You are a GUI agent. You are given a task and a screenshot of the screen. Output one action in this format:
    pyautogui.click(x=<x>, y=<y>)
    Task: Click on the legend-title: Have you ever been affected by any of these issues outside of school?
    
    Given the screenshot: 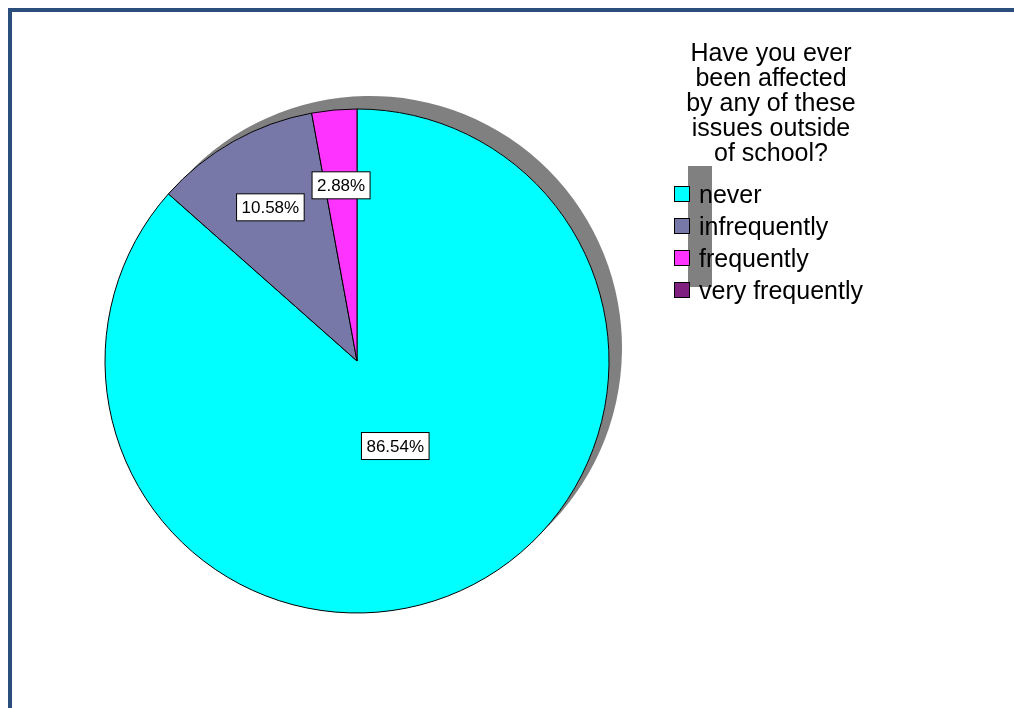 What is the action you would take?
    pyautogui.click(x=771, y=102)
    